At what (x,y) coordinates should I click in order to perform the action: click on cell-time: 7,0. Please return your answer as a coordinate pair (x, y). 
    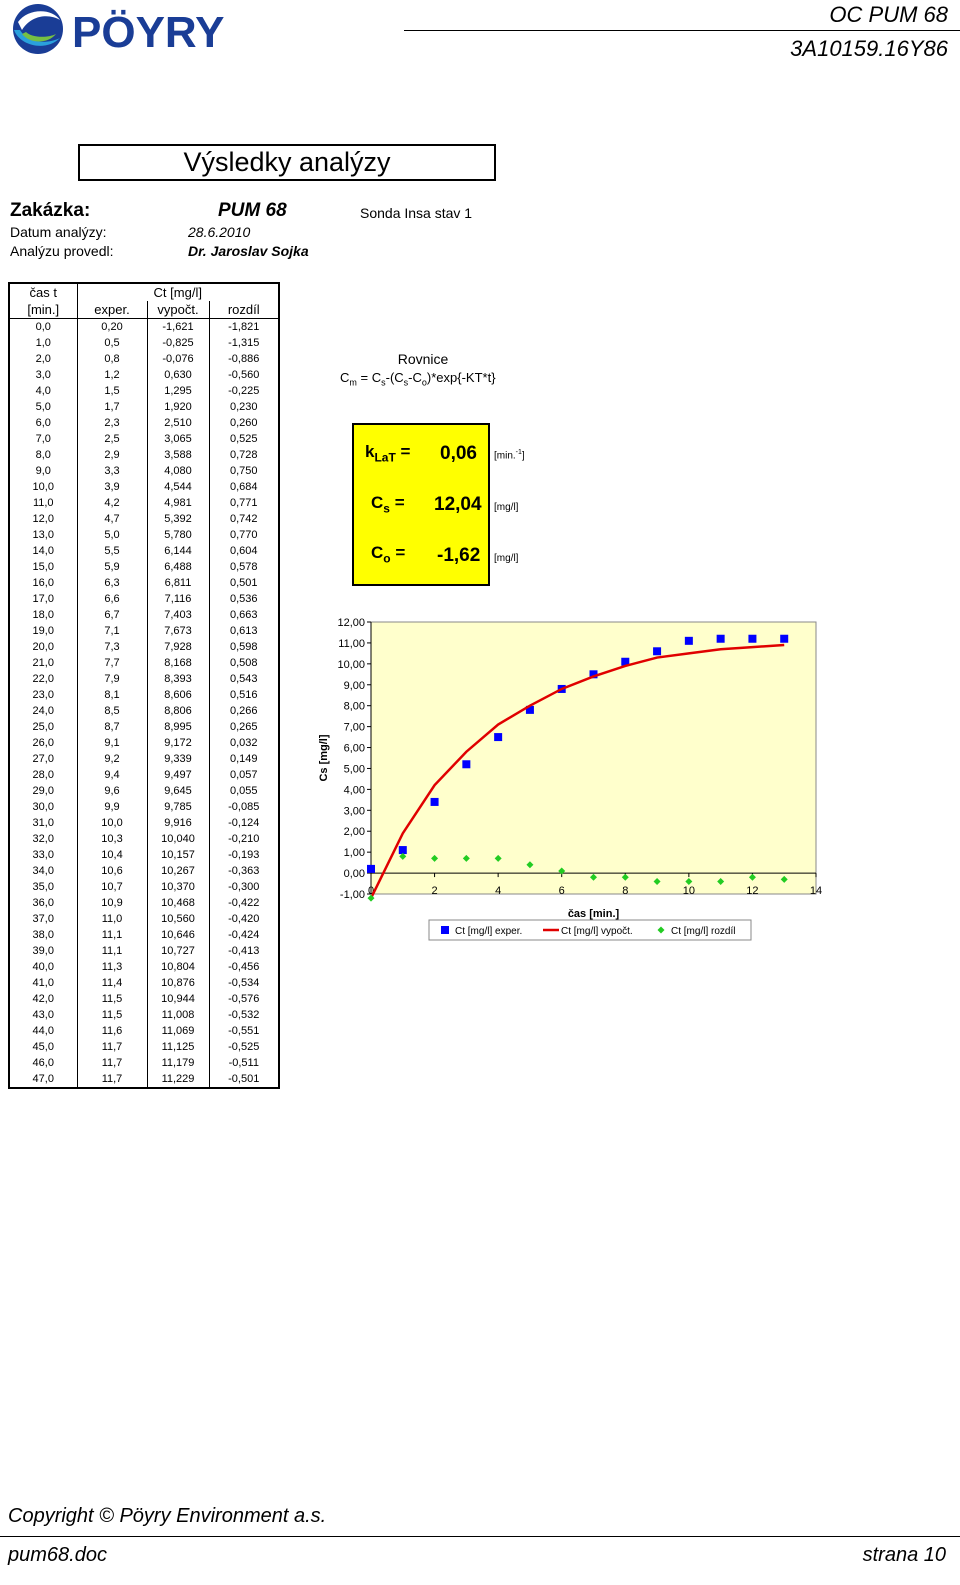
    Looking at the image, I should click on (43, 439).